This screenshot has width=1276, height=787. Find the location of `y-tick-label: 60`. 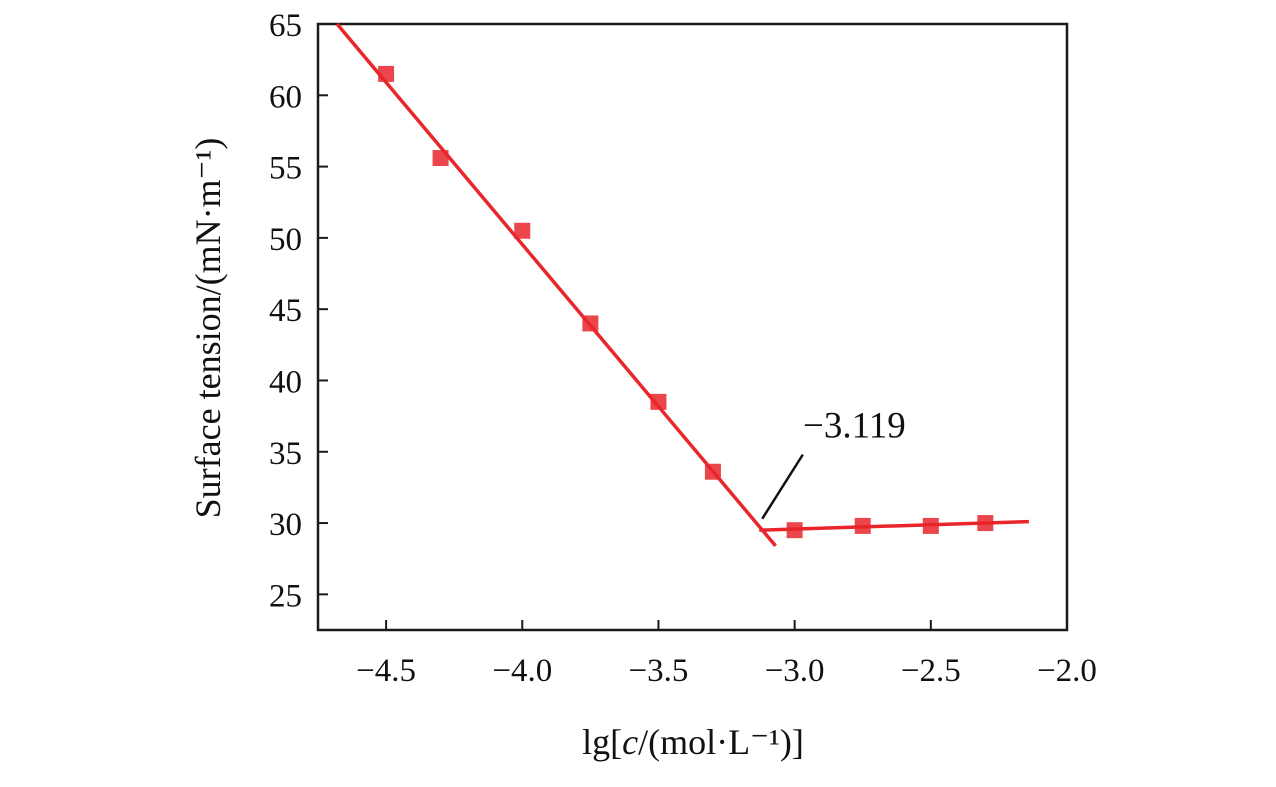

y-tick-label: 60 is located at coordinates (285, 97).